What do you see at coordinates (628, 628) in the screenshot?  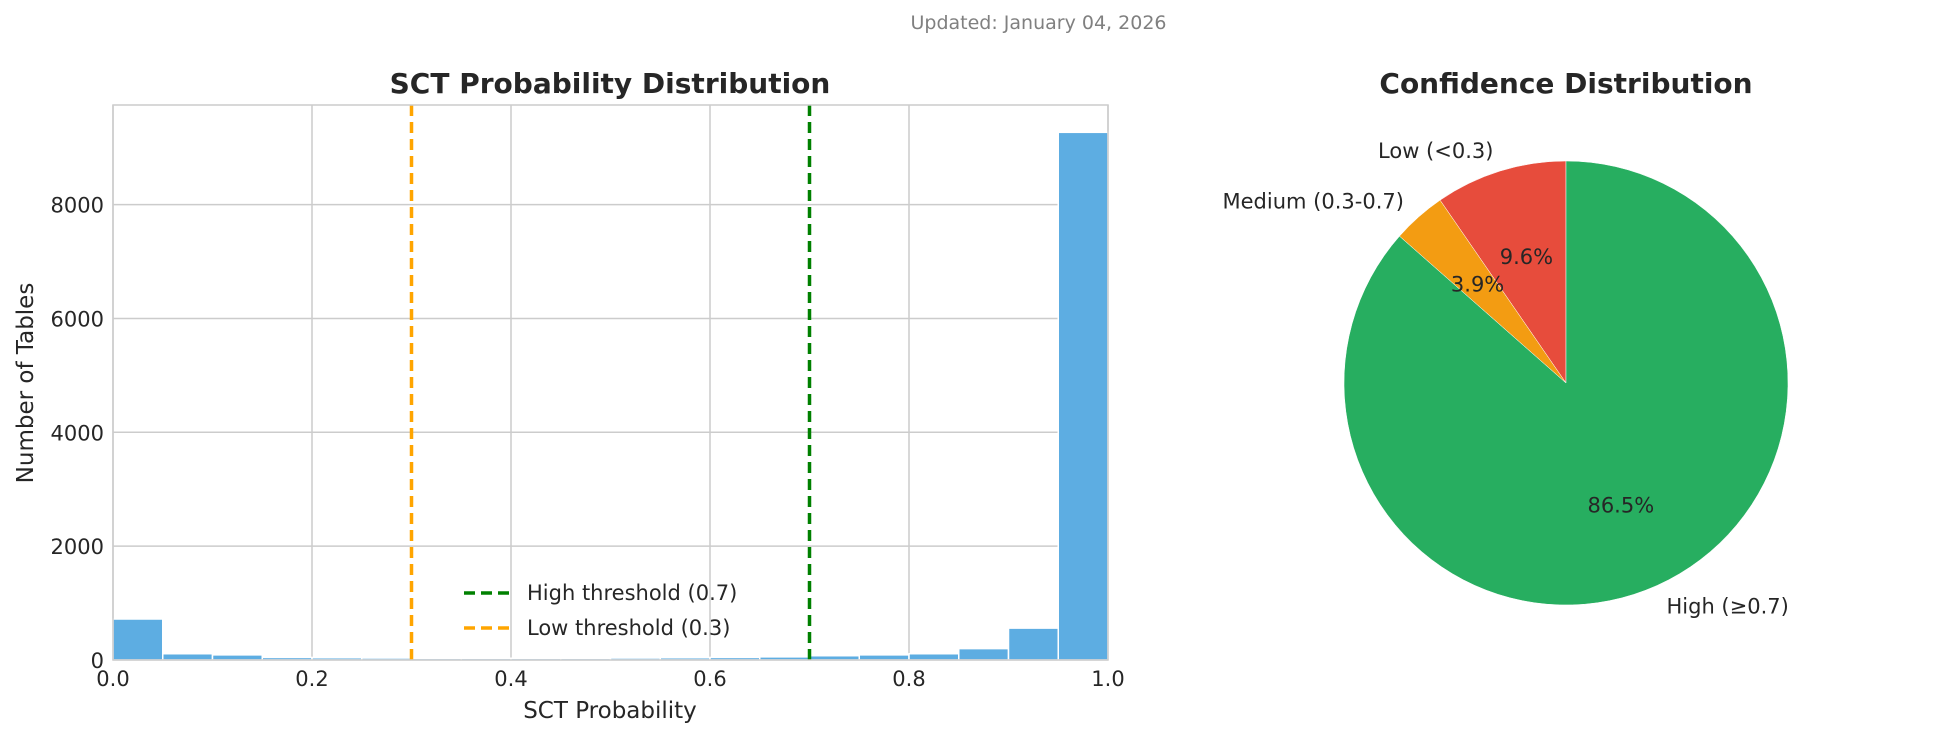 I see `legend-label-low: Low threshold (0.3)` at bounding box center [628, 628].